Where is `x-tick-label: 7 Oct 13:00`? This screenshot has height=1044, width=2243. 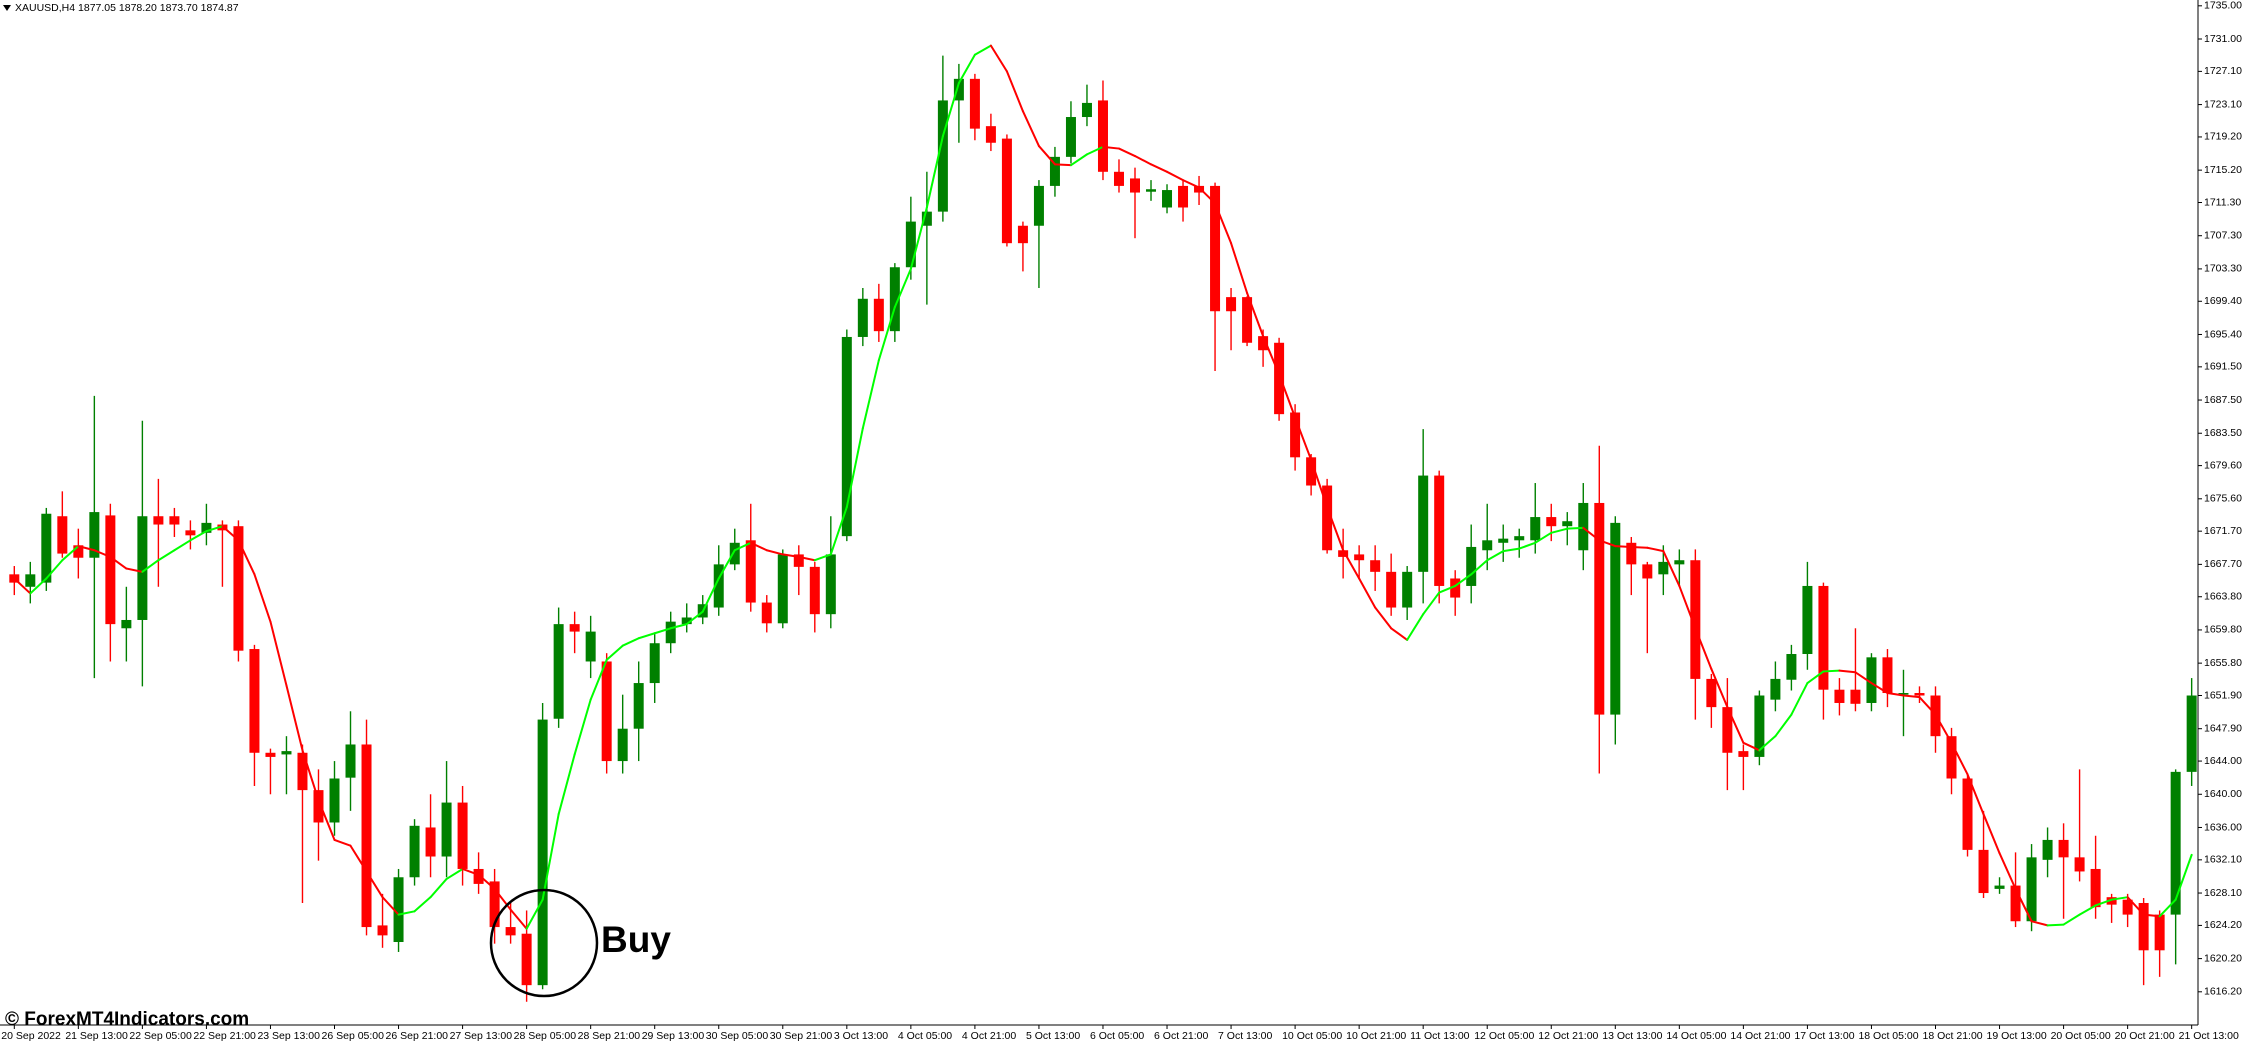
x-tick-label: 7 Oct 13:00 is located at coordinates (1245, 1036).